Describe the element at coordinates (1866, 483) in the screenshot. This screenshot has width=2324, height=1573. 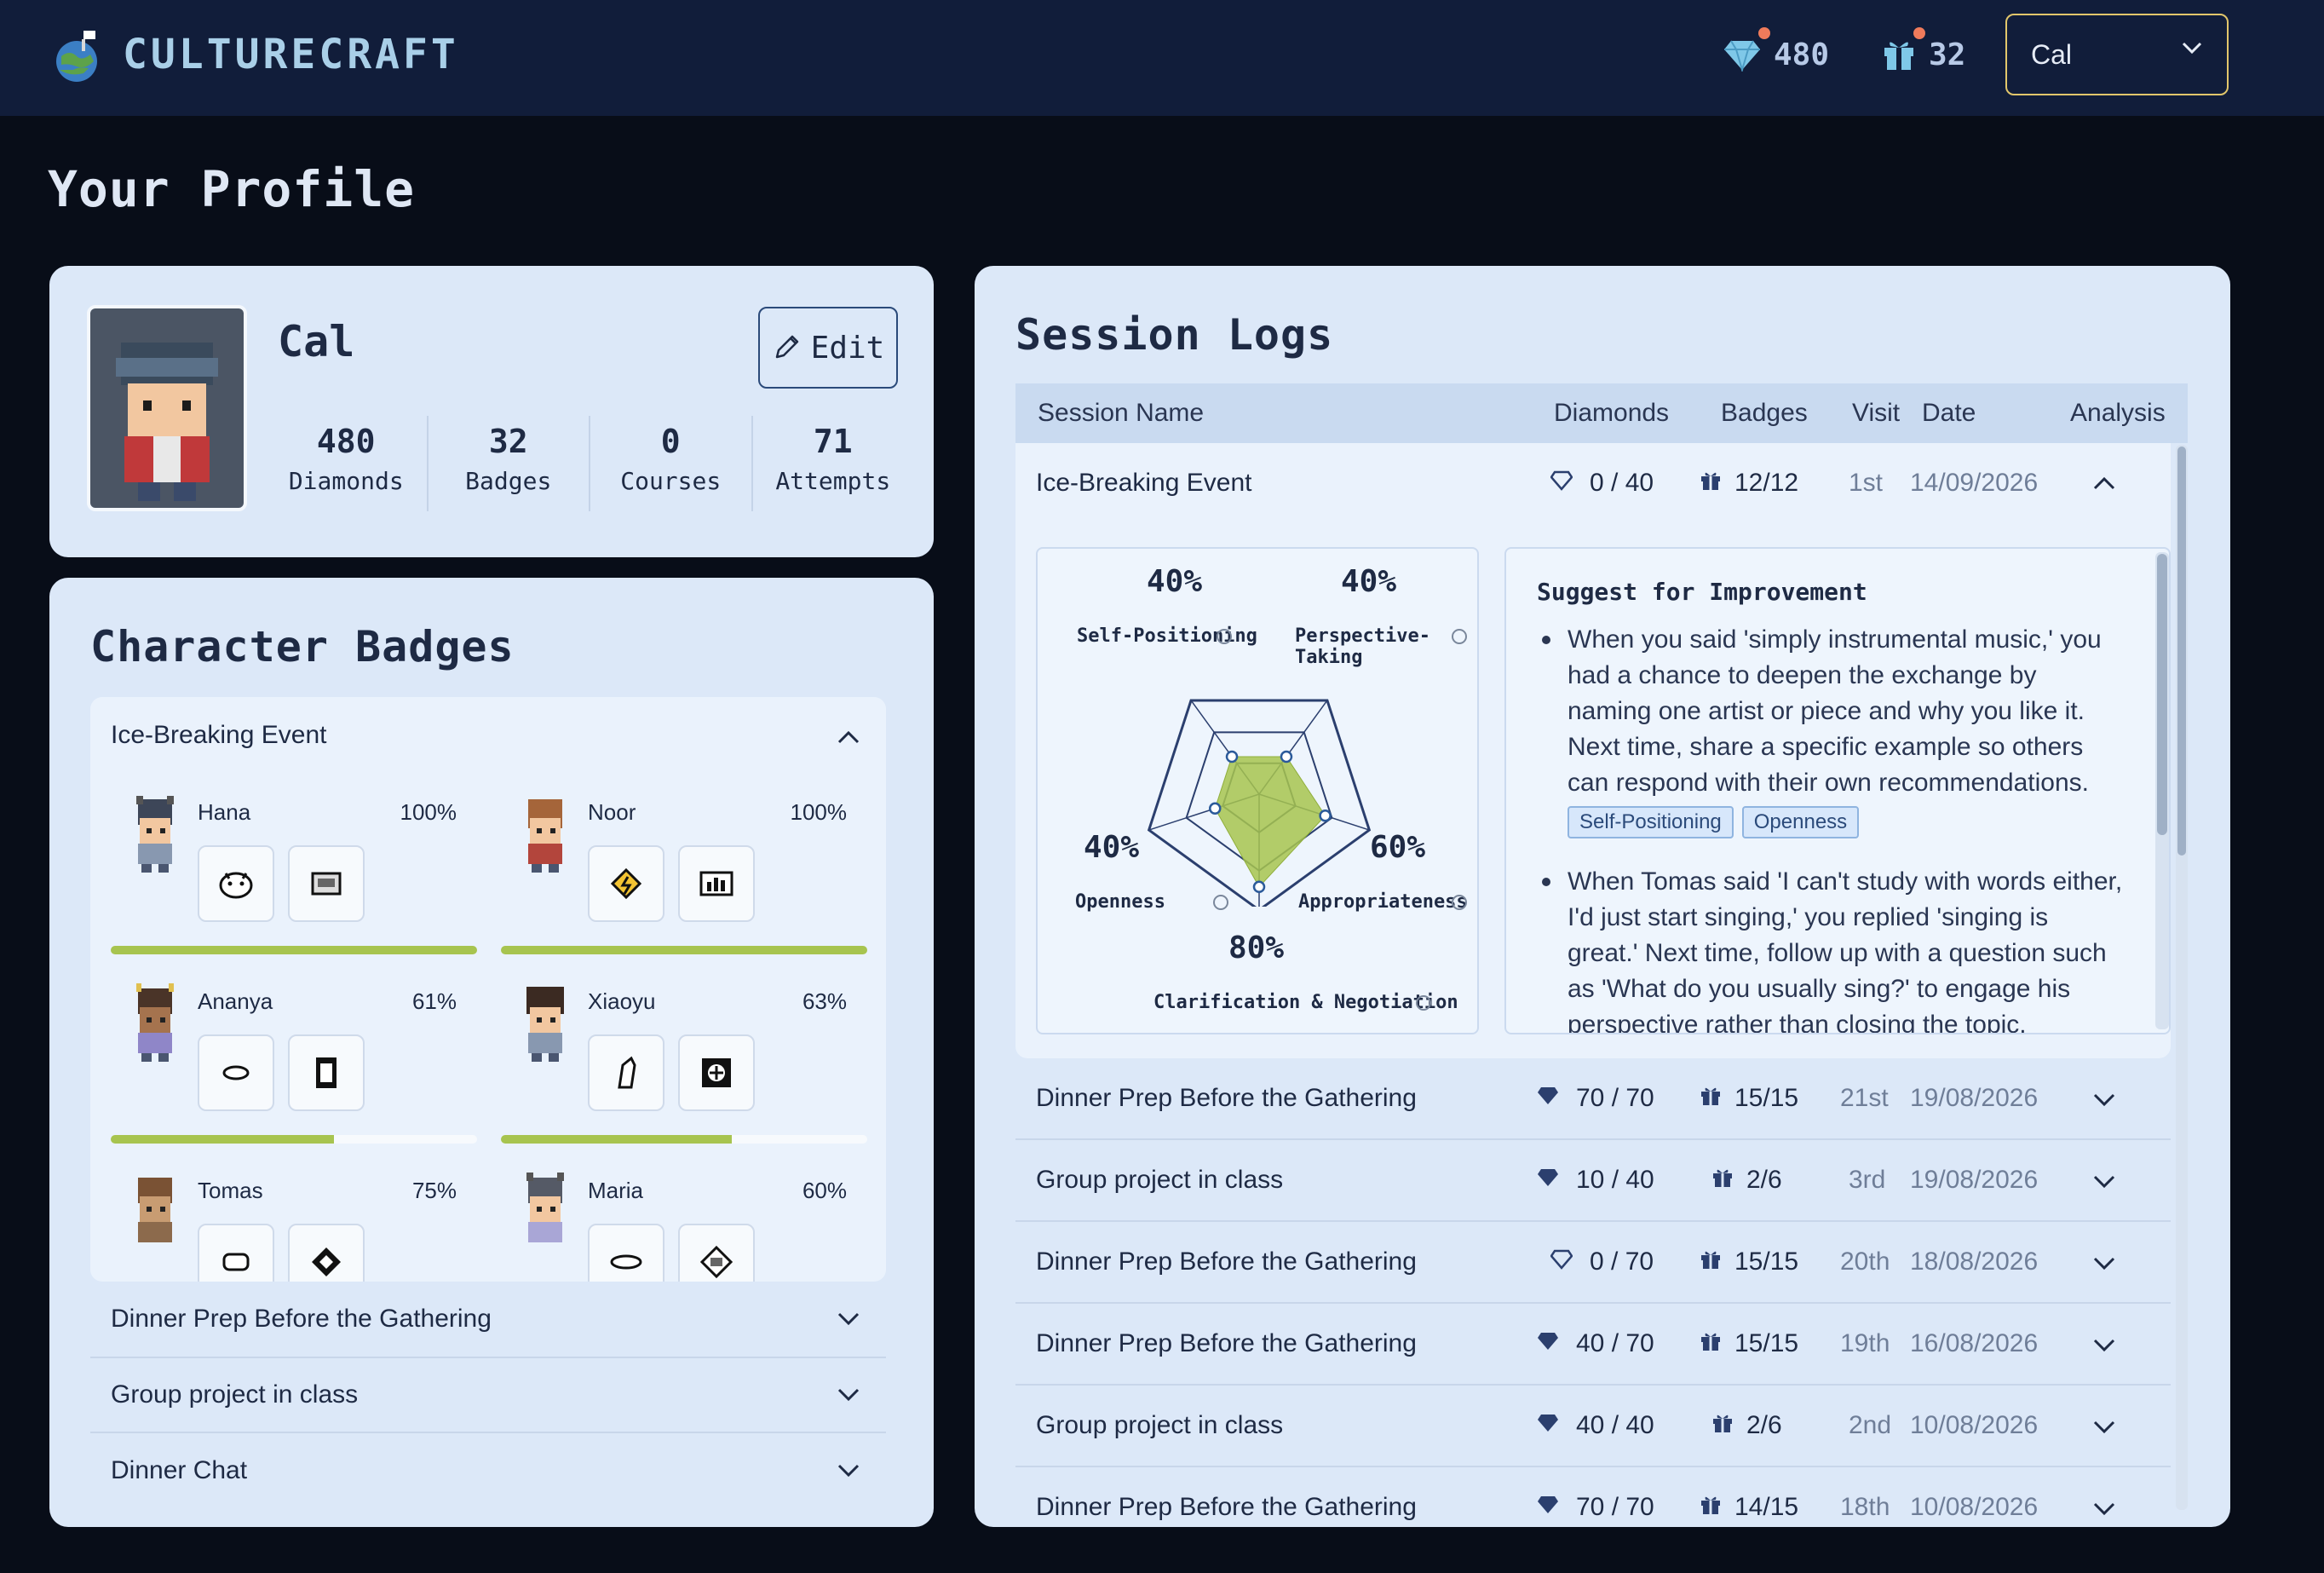
I see `session-visit: 1st` at that location.